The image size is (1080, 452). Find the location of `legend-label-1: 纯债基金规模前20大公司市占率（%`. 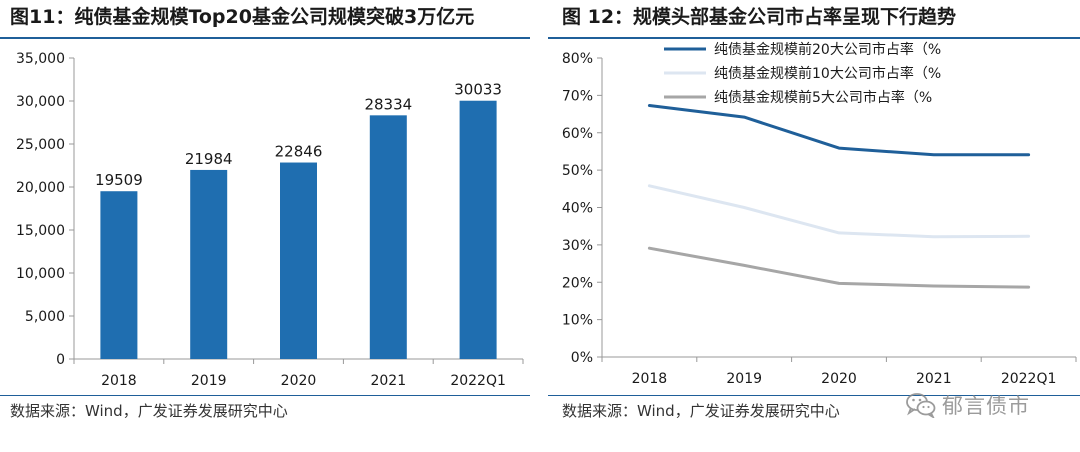

legend-label-1: 纯债基金规模前20大公司市占率（% is located at coordinates (827, 49).